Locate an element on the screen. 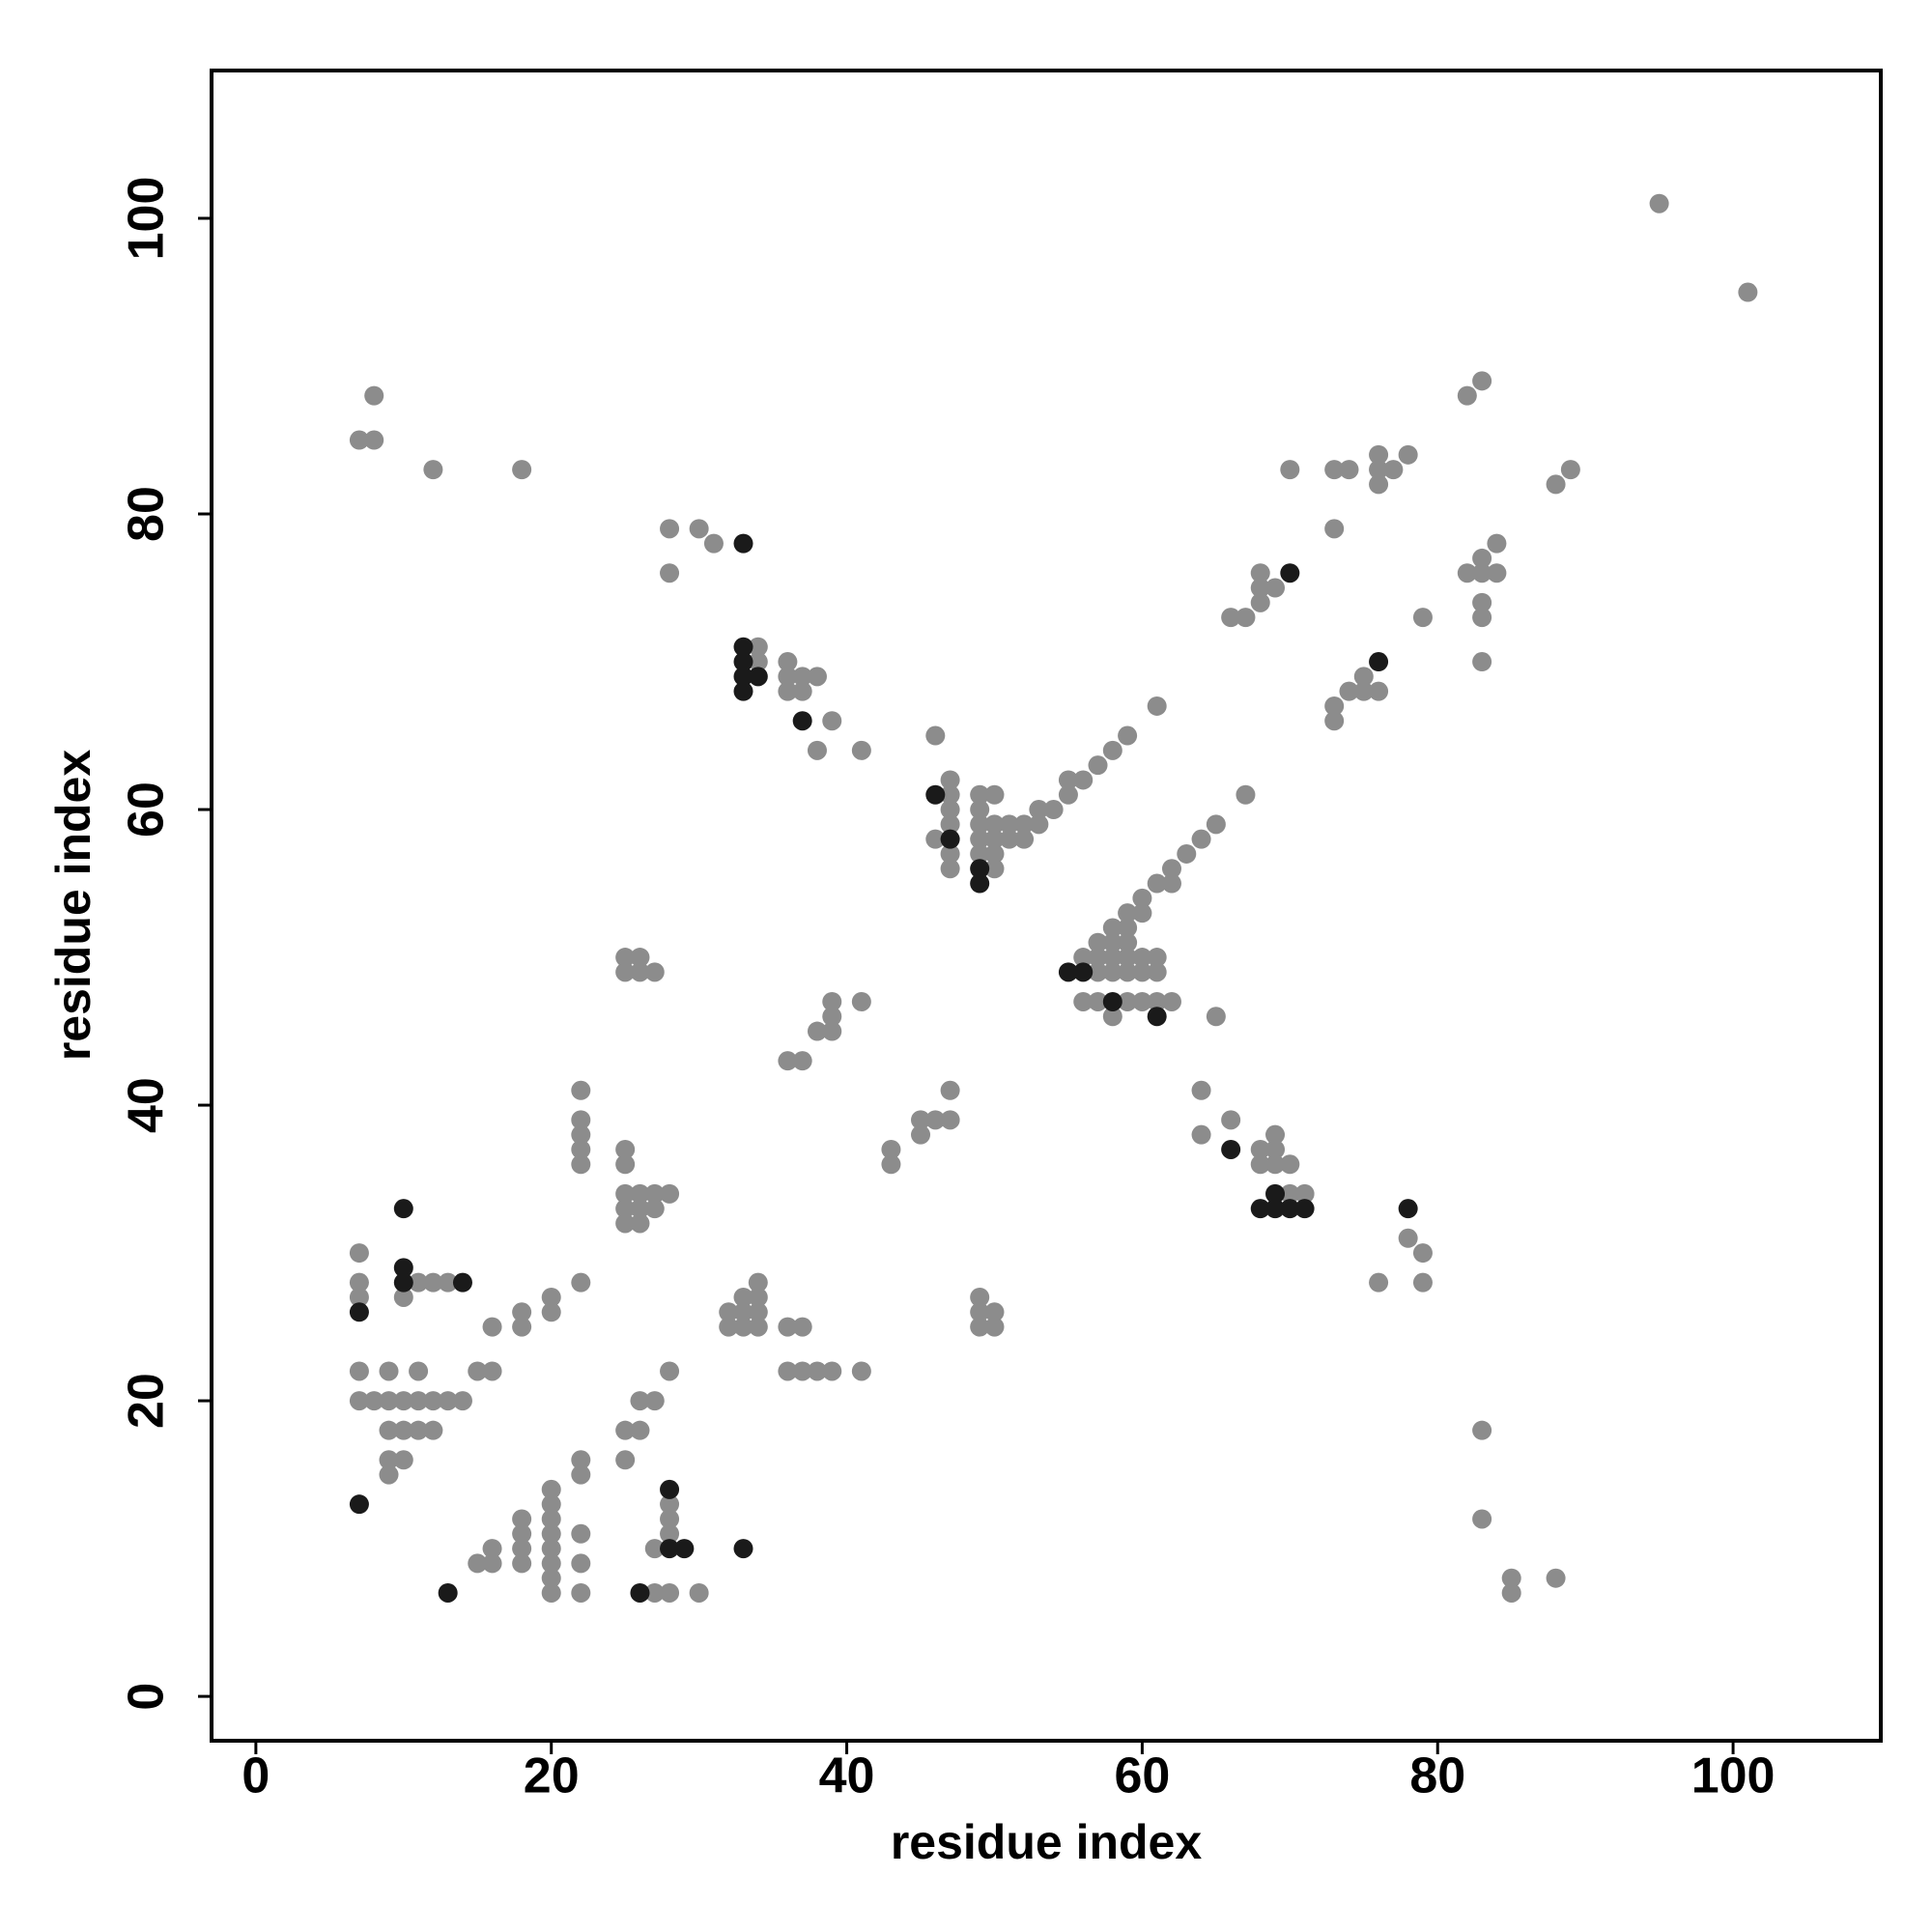 The image size is (1932, 1932). x-tick-label: 0 is located at coordinates (256, 1776).